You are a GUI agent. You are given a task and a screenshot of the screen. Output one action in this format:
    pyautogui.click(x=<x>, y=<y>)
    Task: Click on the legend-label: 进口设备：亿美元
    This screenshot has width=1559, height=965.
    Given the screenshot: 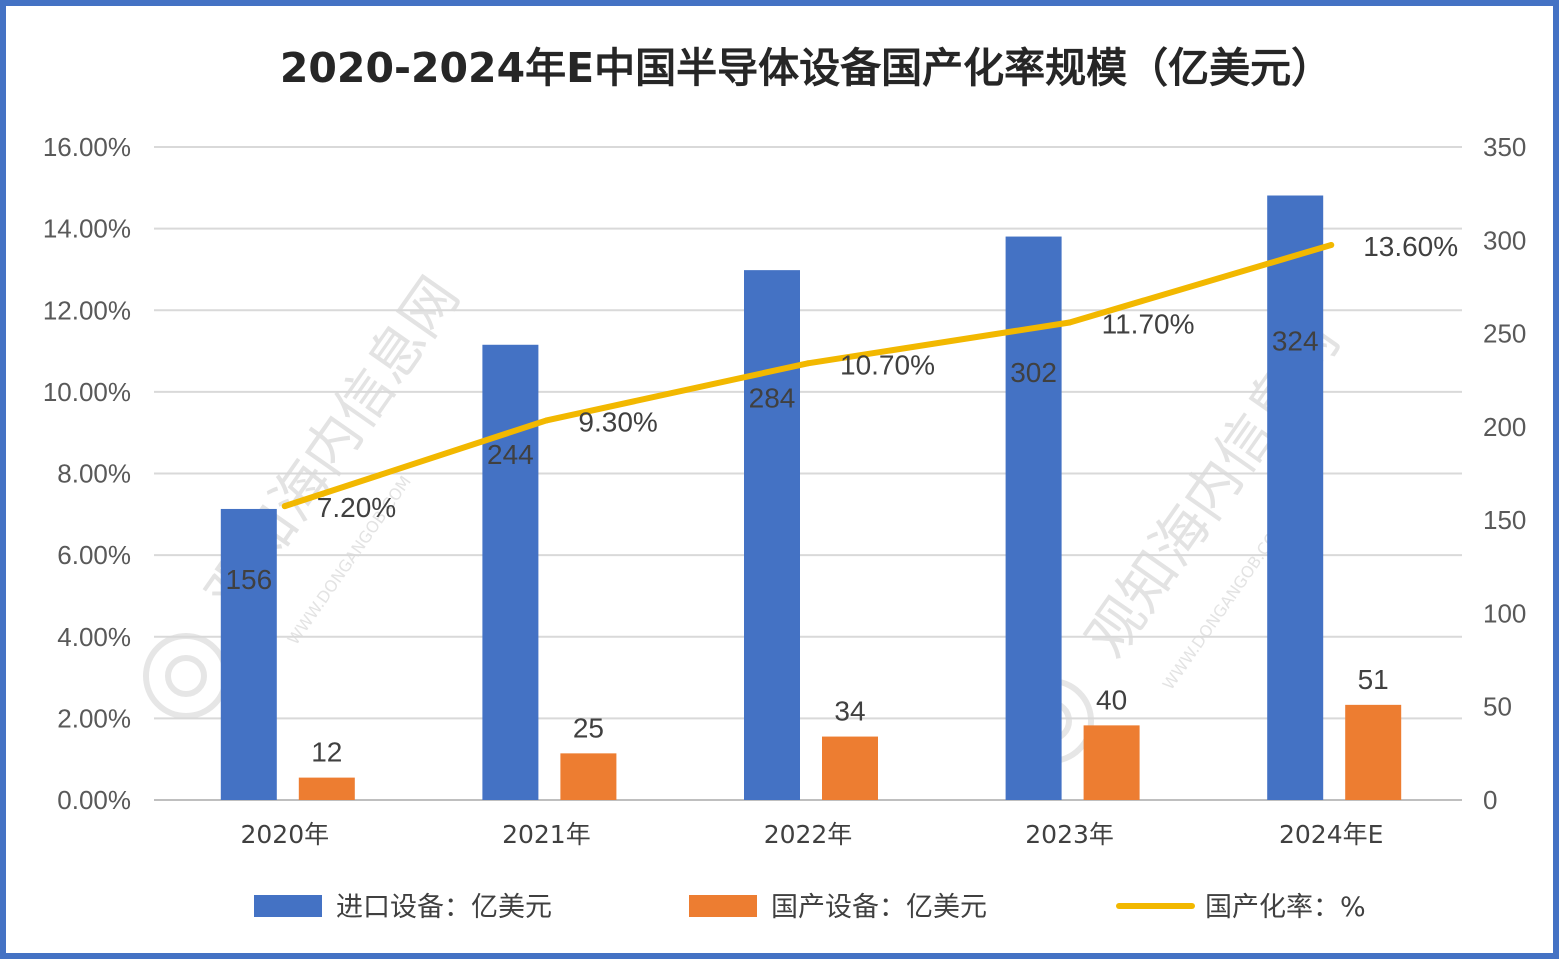 What is the action you would take?
    pyautogui.click(x=444, y=907)
    